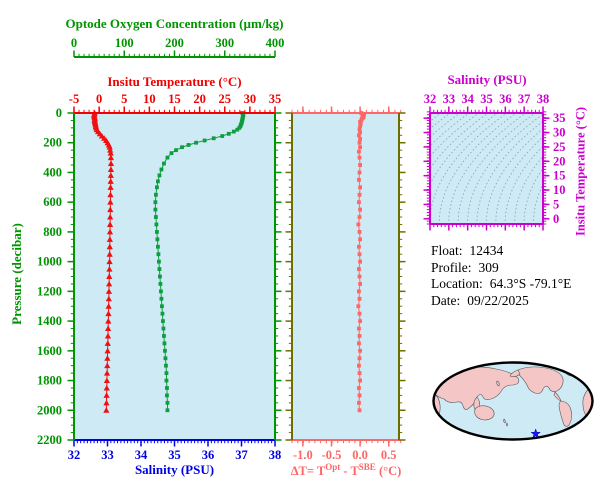 This screenshot has height=497, width=609. I want to click on delta-temperature-series, so click(361, 262).